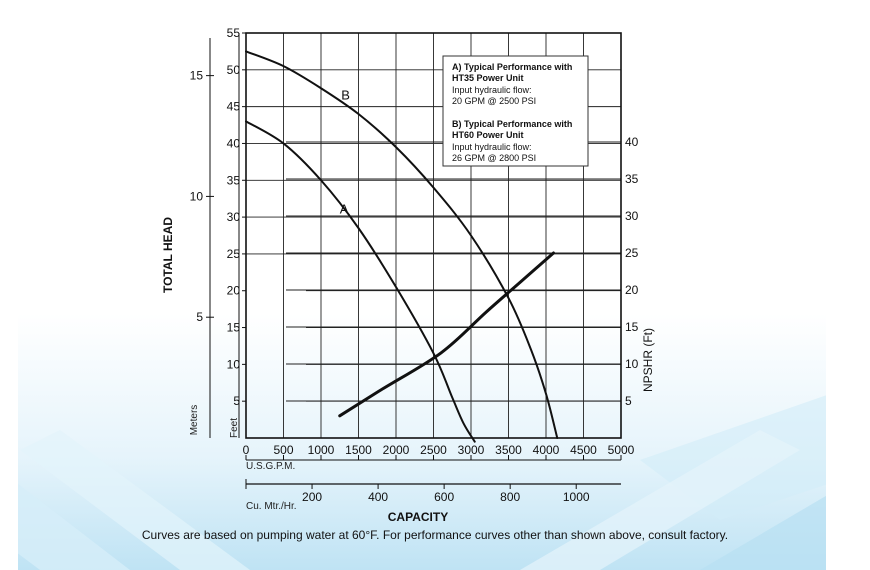  Describe the element at coordinates (632, 290) in the screenshot. I see `npshr-tick-label: 20` at that location.